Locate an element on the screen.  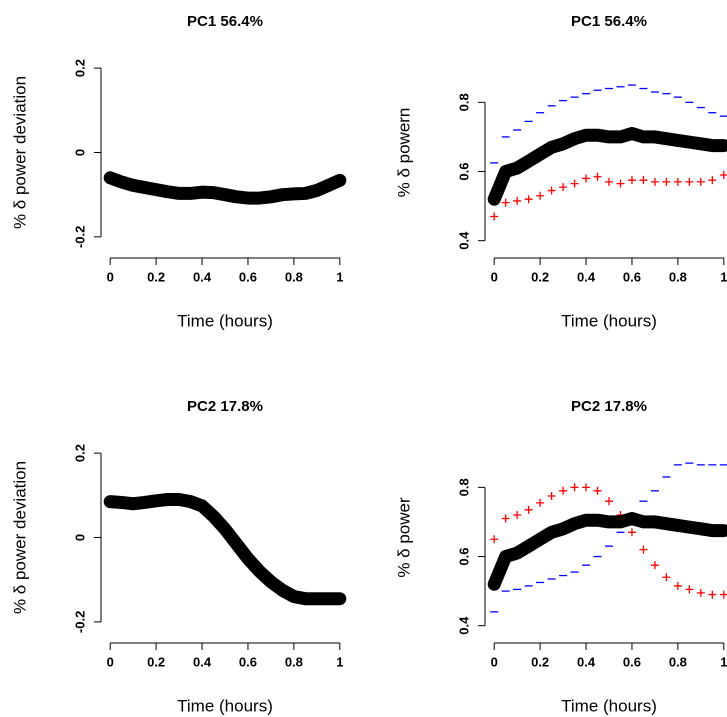
y-axis-label: % δ powern is located at coordinates (403, 153).